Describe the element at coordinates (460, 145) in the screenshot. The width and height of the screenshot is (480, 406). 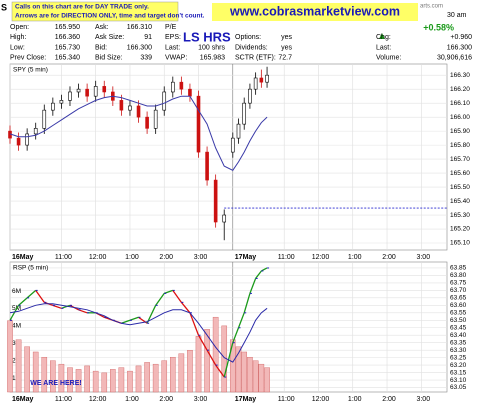
I see `y-tick-label: 165.80` at that location.